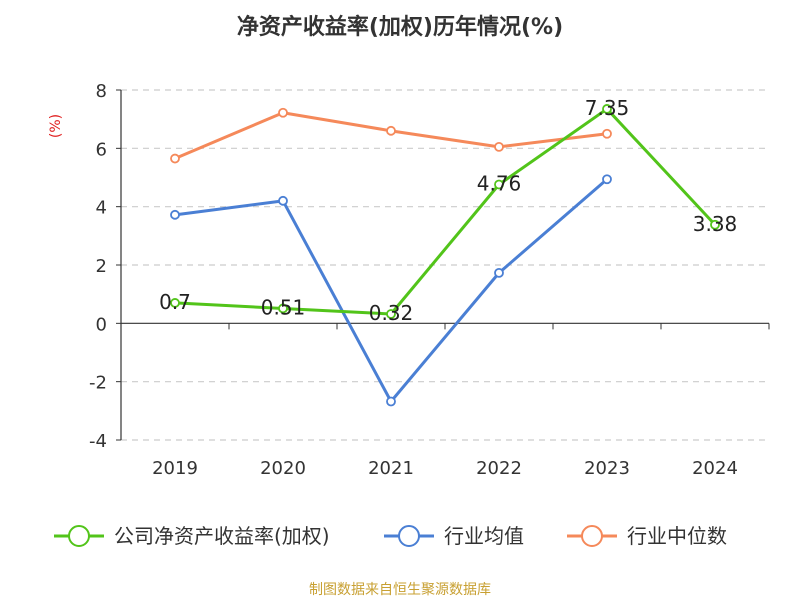 Image resolution: width=800 pixels, height=600 pixels. Describe the element at coordinates (607, 468) in the screenshot. I see `x-tick-label: 2023` at that location.